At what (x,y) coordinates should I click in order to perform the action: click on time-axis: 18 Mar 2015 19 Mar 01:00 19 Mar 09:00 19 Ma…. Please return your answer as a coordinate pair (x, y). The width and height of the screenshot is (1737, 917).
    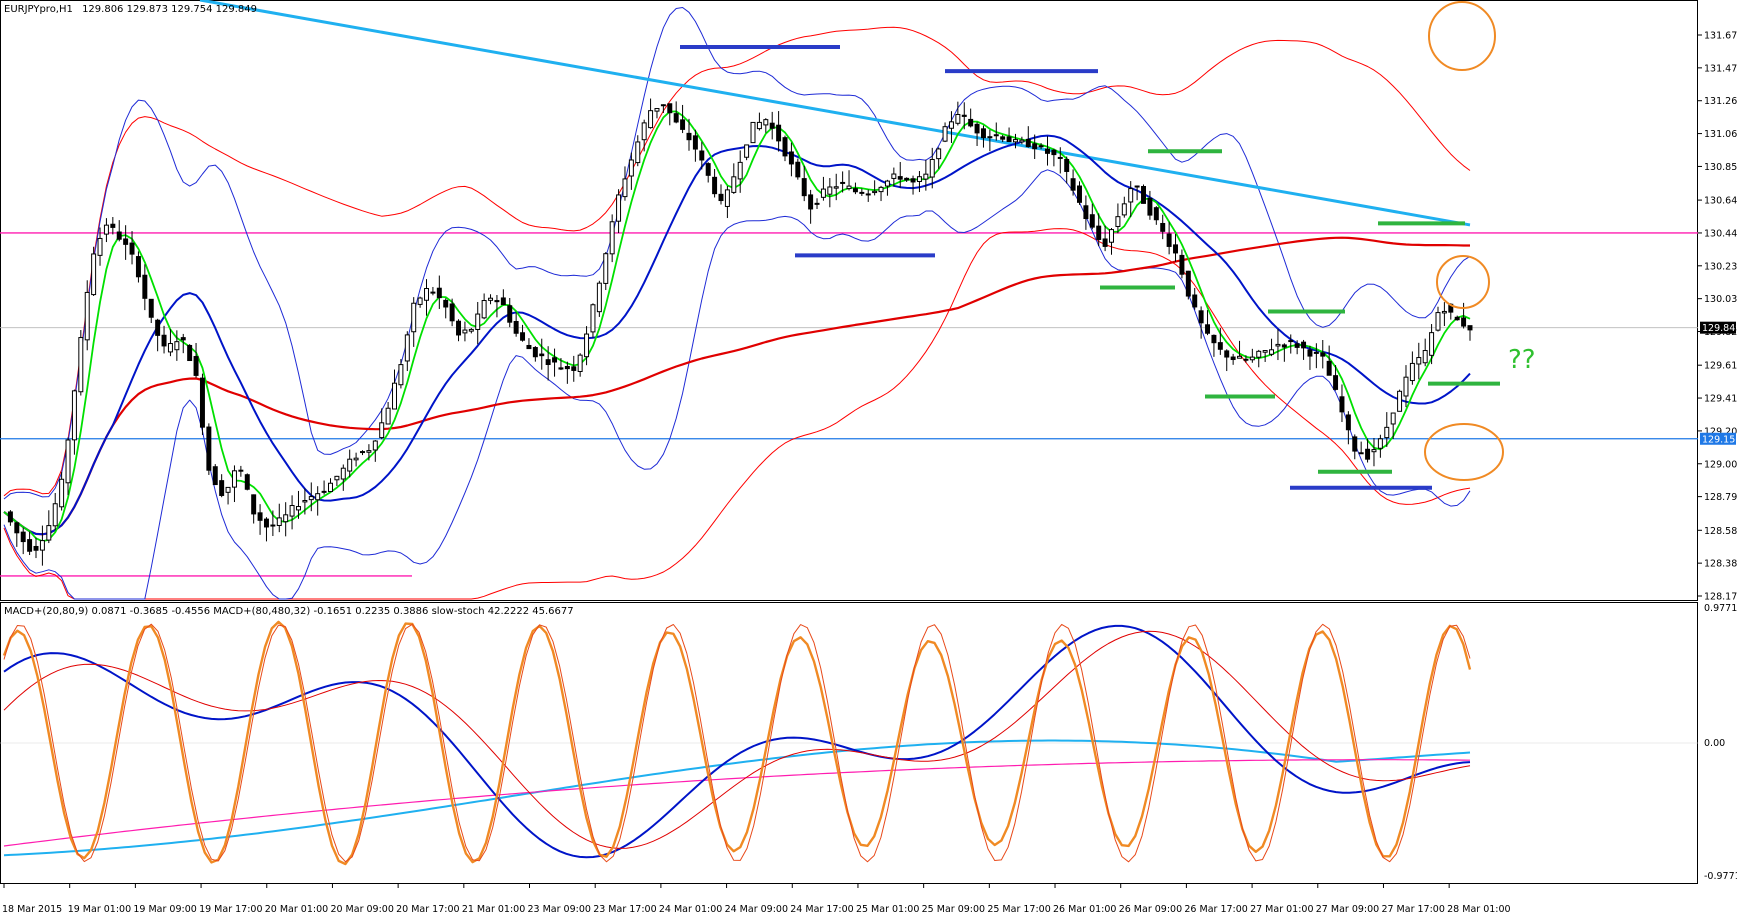
    Looking at the image, I should click on (756, 899).